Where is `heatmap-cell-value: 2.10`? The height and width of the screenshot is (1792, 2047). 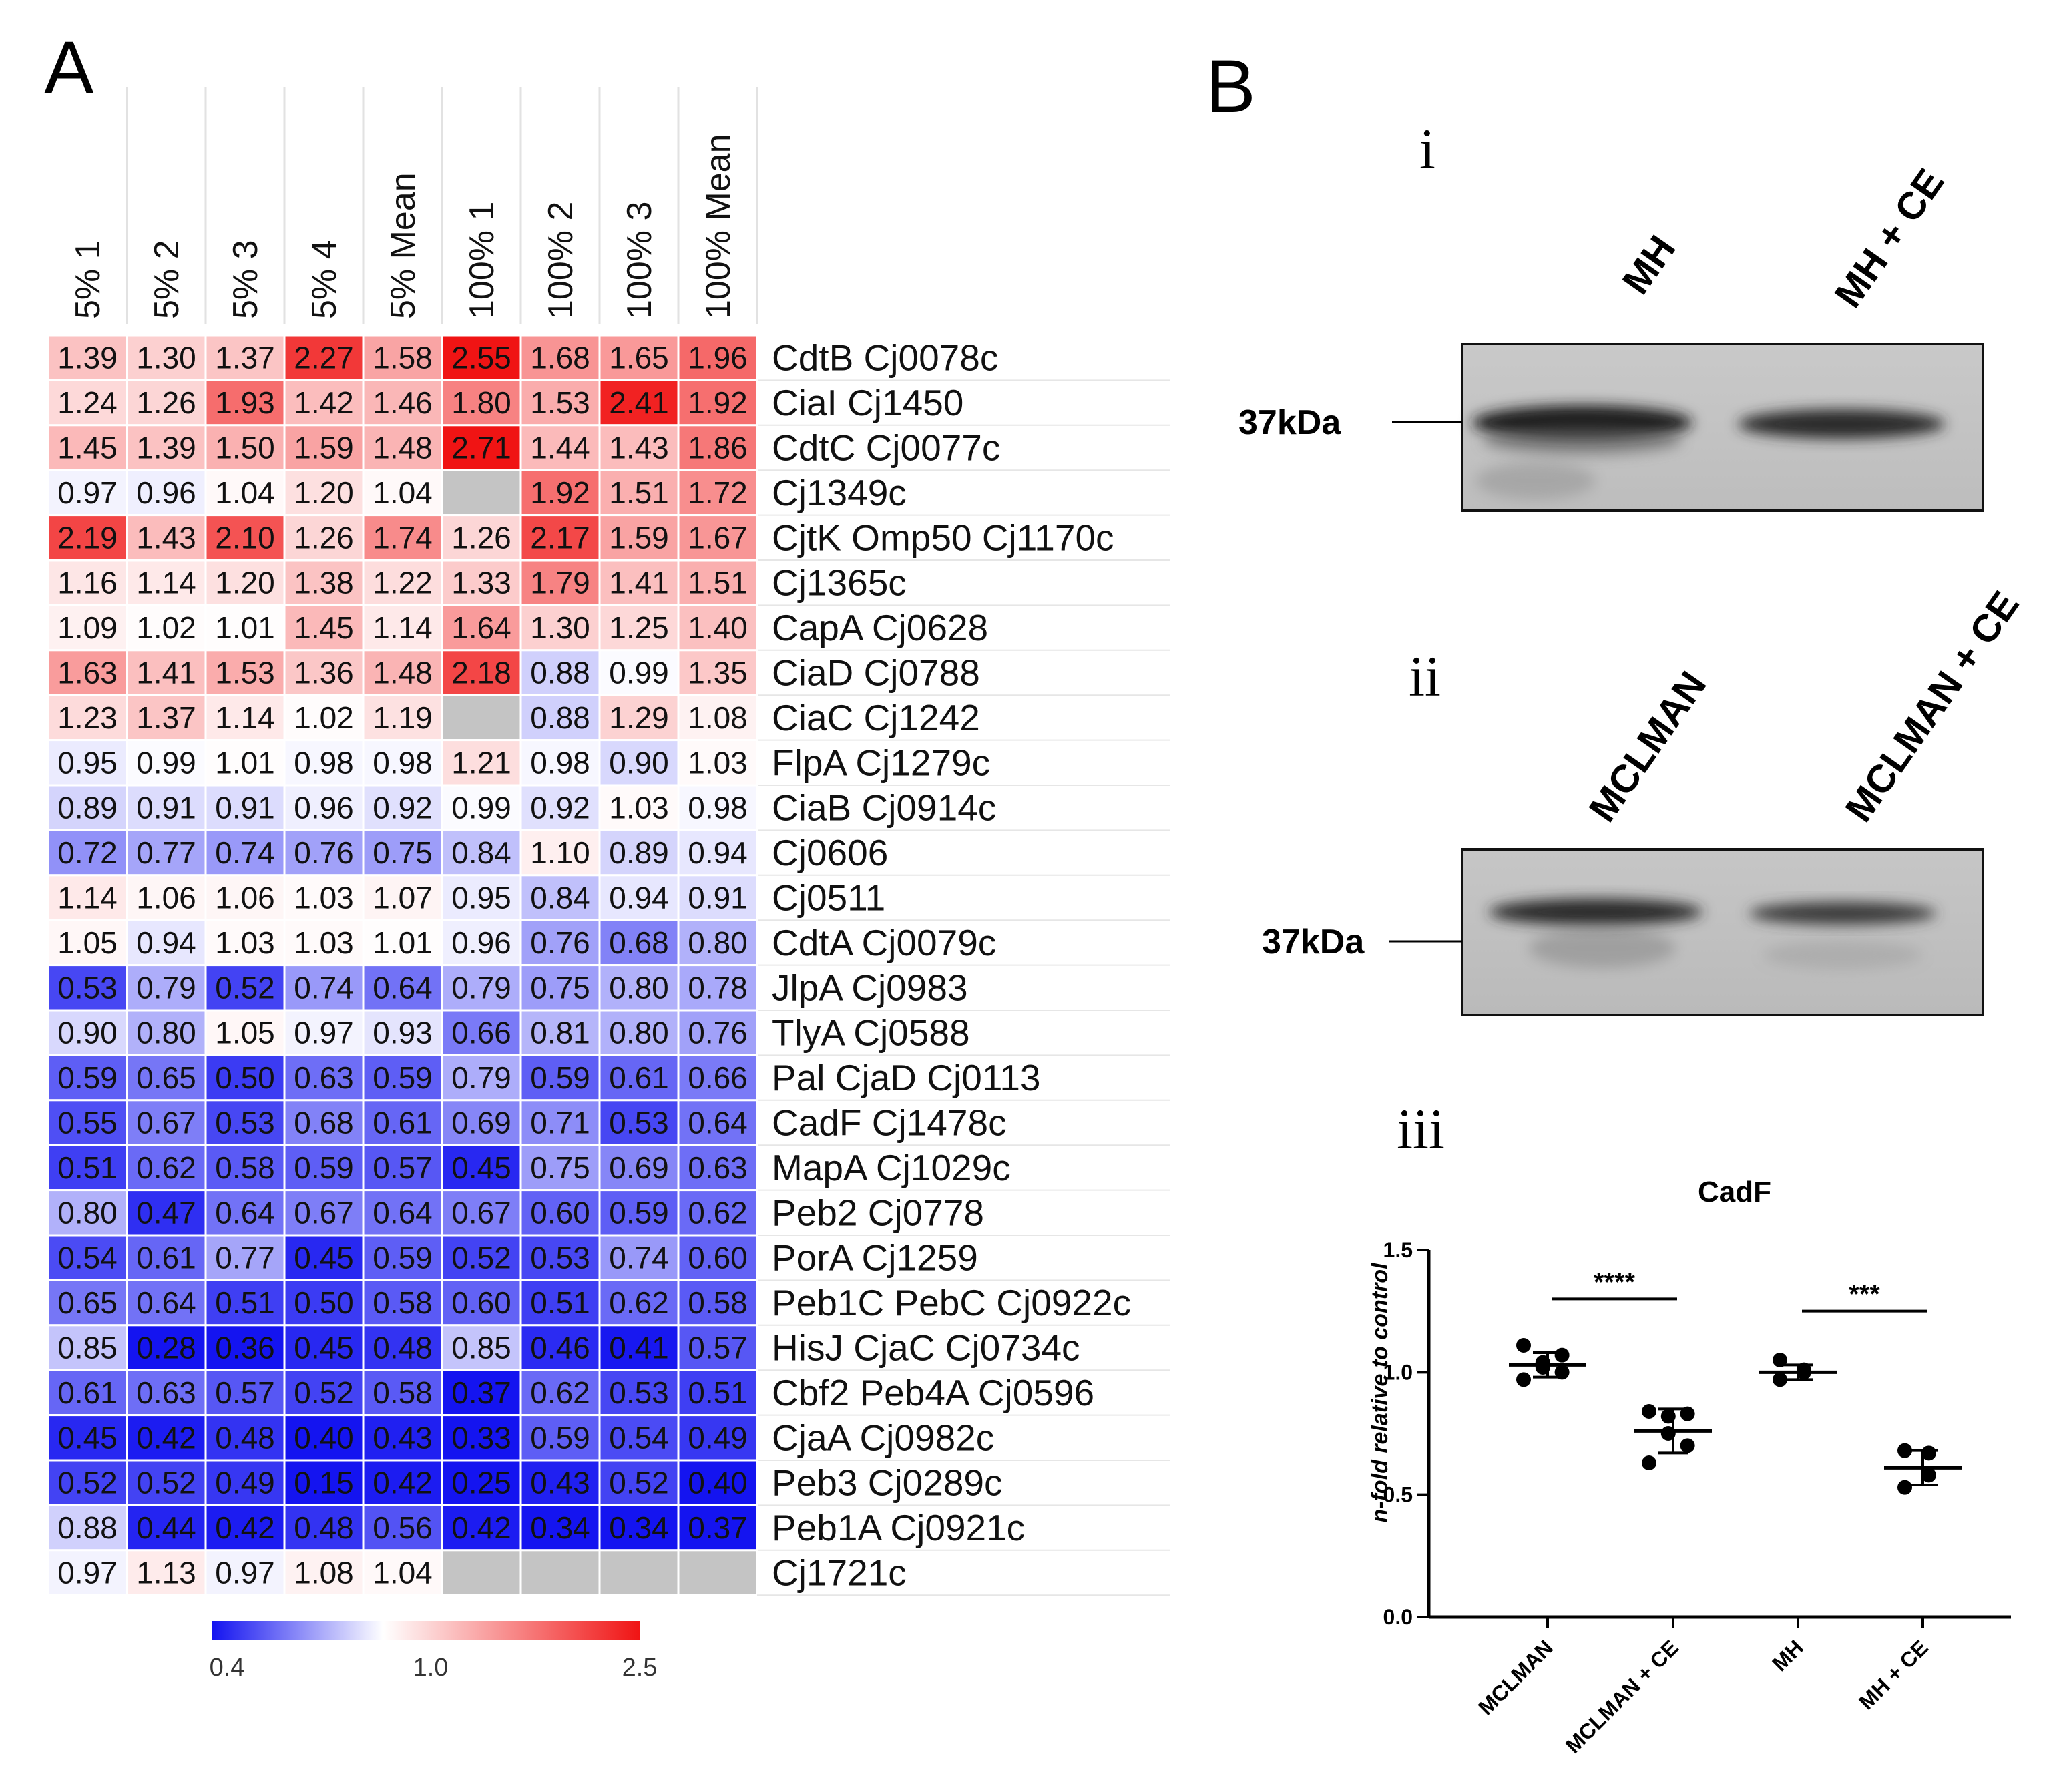 heatmap-cell-value: 2.10 is located at coordinates (245, 538).